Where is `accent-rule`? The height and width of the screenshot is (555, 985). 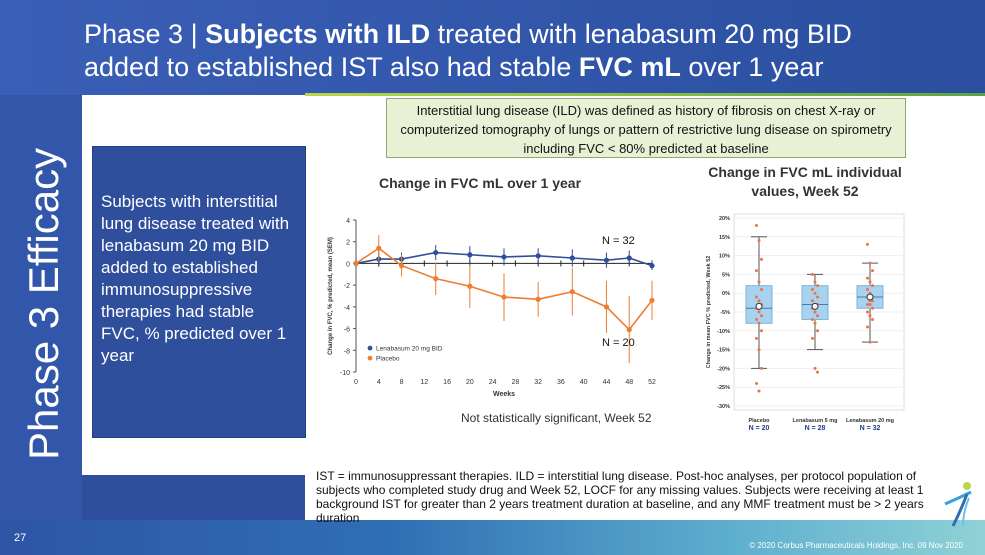
accent-rule is located at coordinates (645, 94).